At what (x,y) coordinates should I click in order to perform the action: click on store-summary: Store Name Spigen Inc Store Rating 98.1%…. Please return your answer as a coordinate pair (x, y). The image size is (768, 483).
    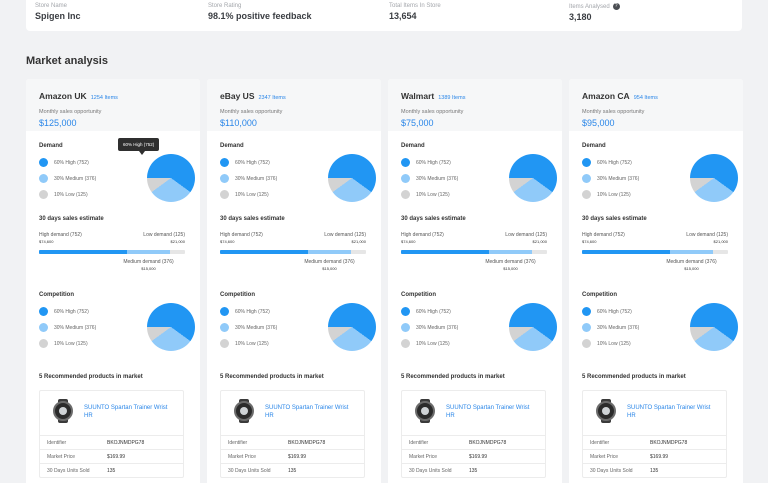
    Looking at the image, I should click on (384, 15).